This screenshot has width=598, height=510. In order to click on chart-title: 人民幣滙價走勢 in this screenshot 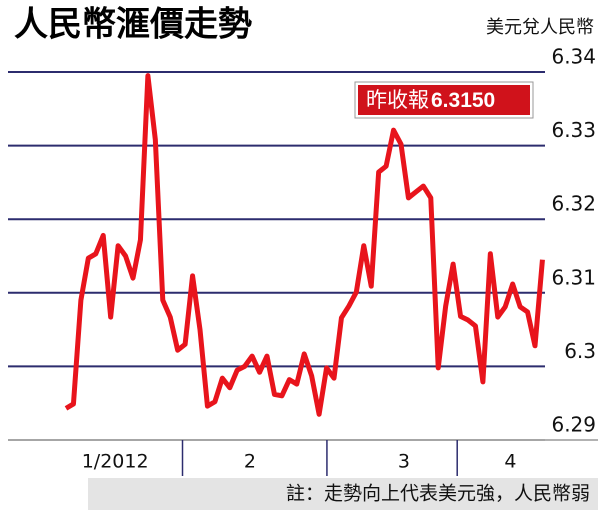, I will do `click(133, 25)`.